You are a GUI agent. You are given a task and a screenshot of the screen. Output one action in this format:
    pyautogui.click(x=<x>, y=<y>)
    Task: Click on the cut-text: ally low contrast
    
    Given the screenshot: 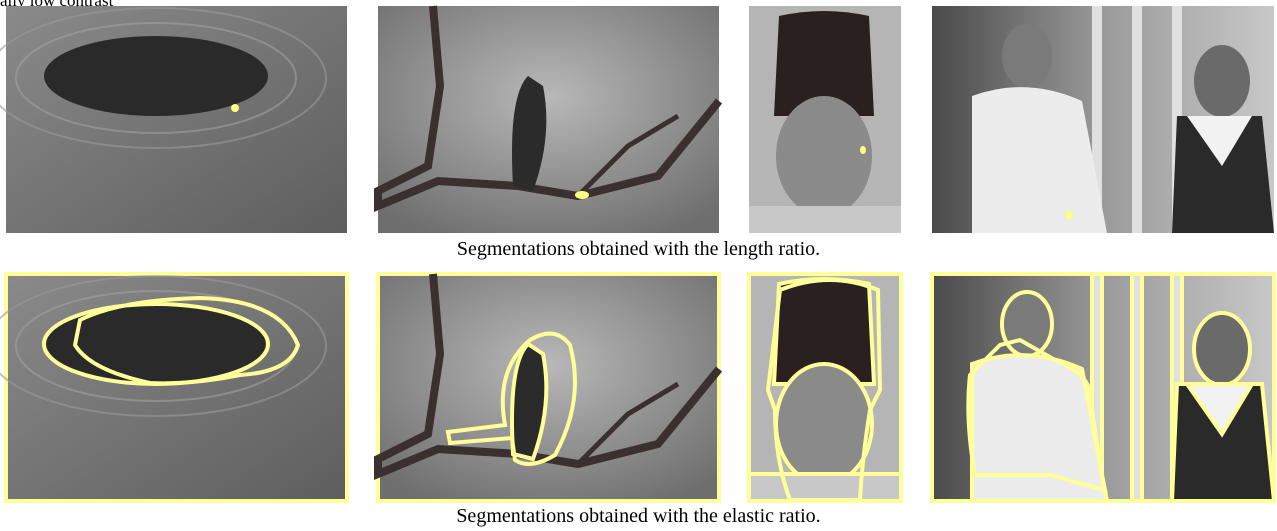 What is the action you would take?
    pyautogui.click(x=57, y=5)
    